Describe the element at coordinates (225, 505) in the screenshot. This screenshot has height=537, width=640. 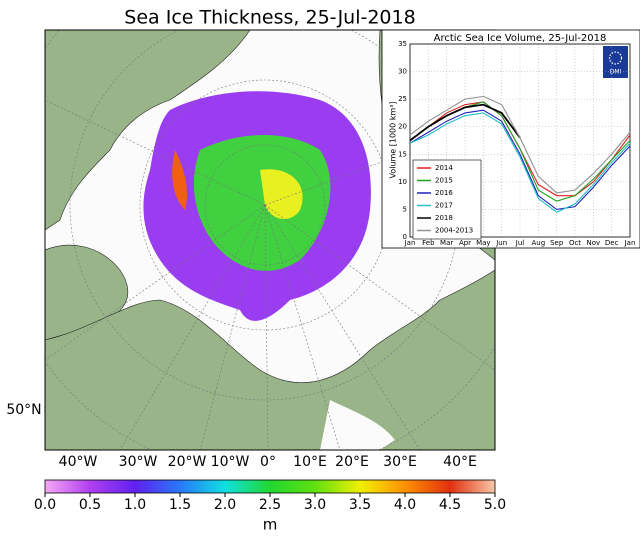
I see `colorbar-tick-label: 2.0` at that location.